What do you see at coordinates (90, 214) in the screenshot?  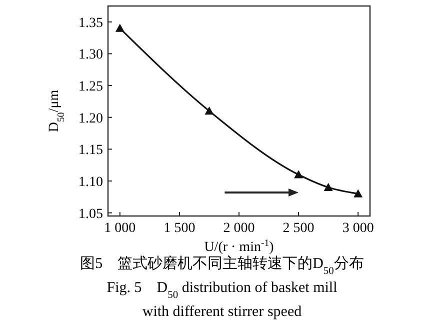 I see `y-tick-label: 1.05` at bounding box center [90, 214].